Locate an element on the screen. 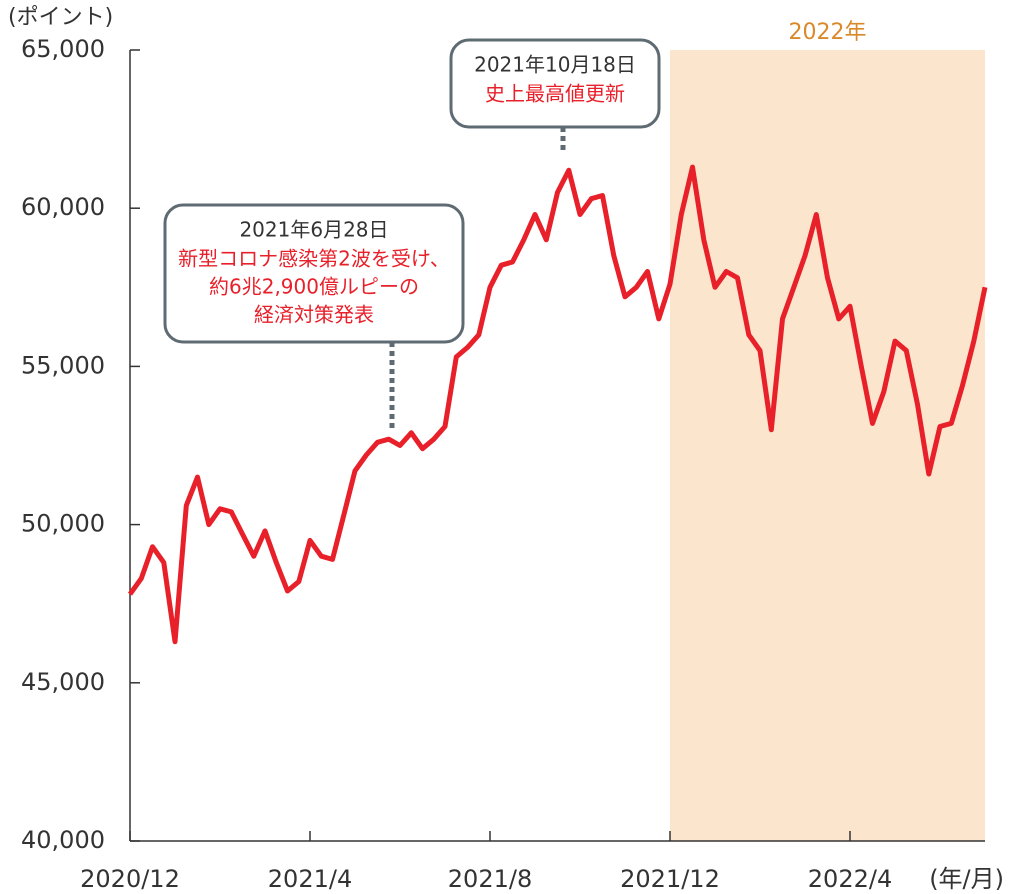  x-tick-label: 2021/12 is located at coordinates (670, 879).